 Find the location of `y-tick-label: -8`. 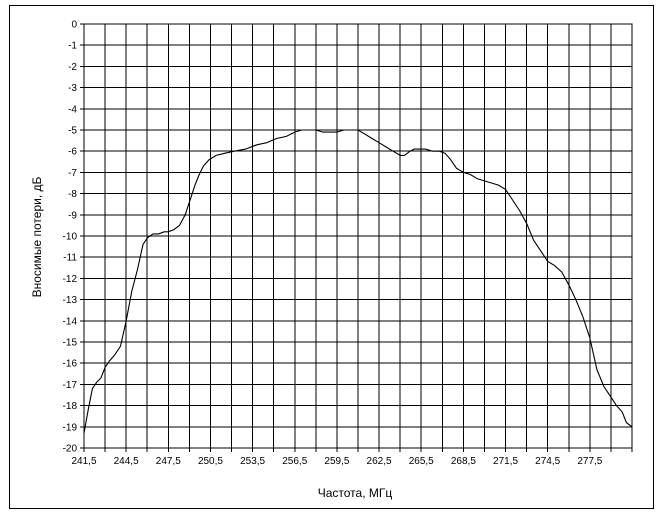

y-tick-label: -8 is located at coordinates (72, 194).